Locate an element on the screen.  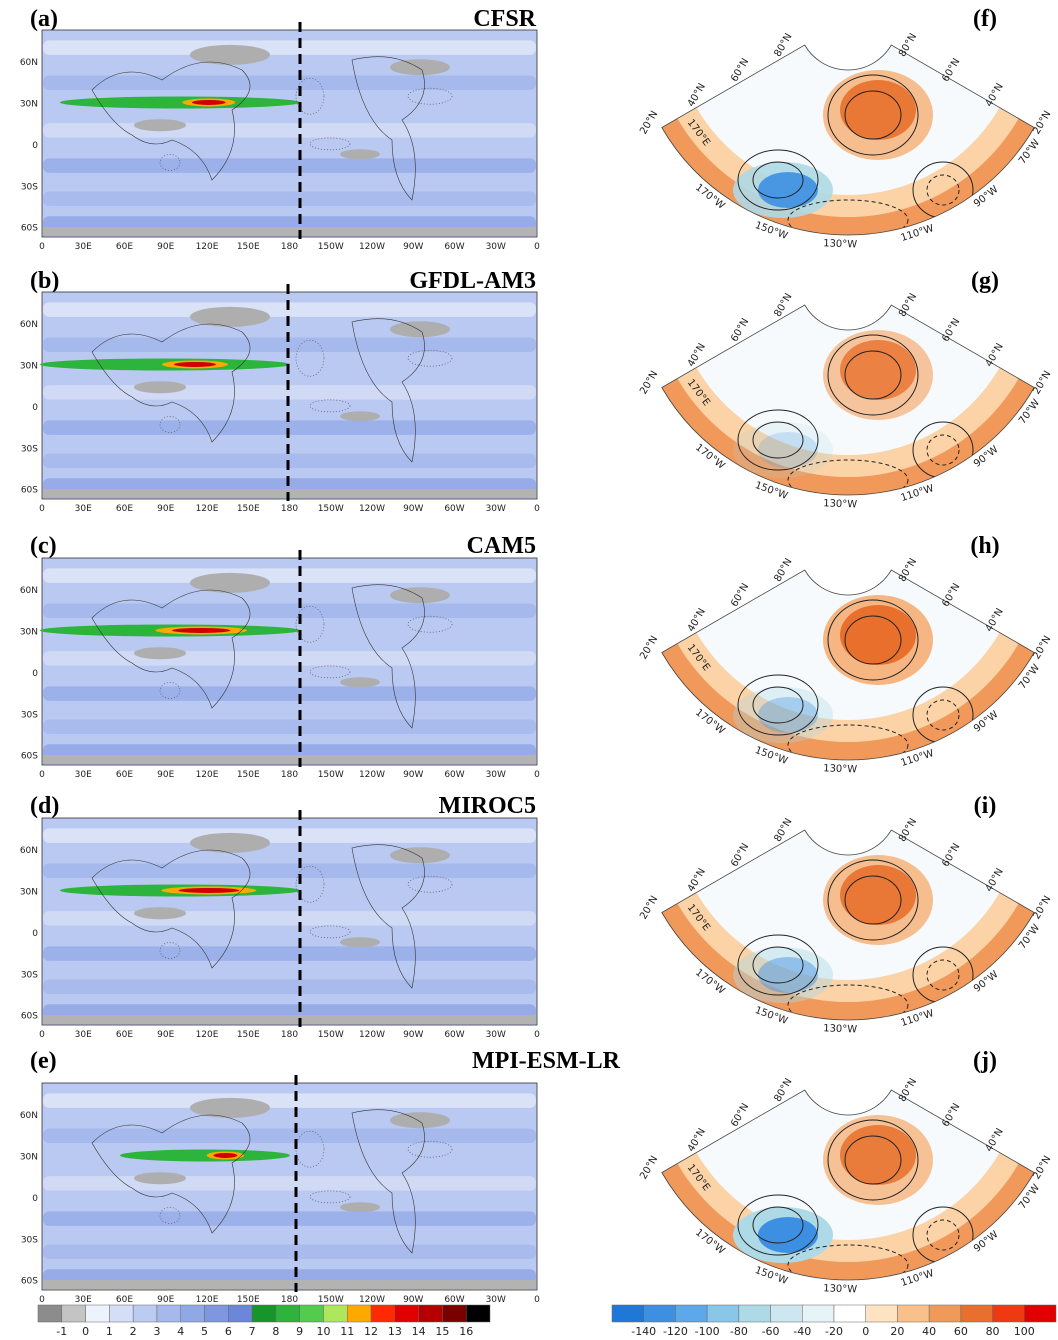
lon-label: 120E is located at coordinates (207, 775).